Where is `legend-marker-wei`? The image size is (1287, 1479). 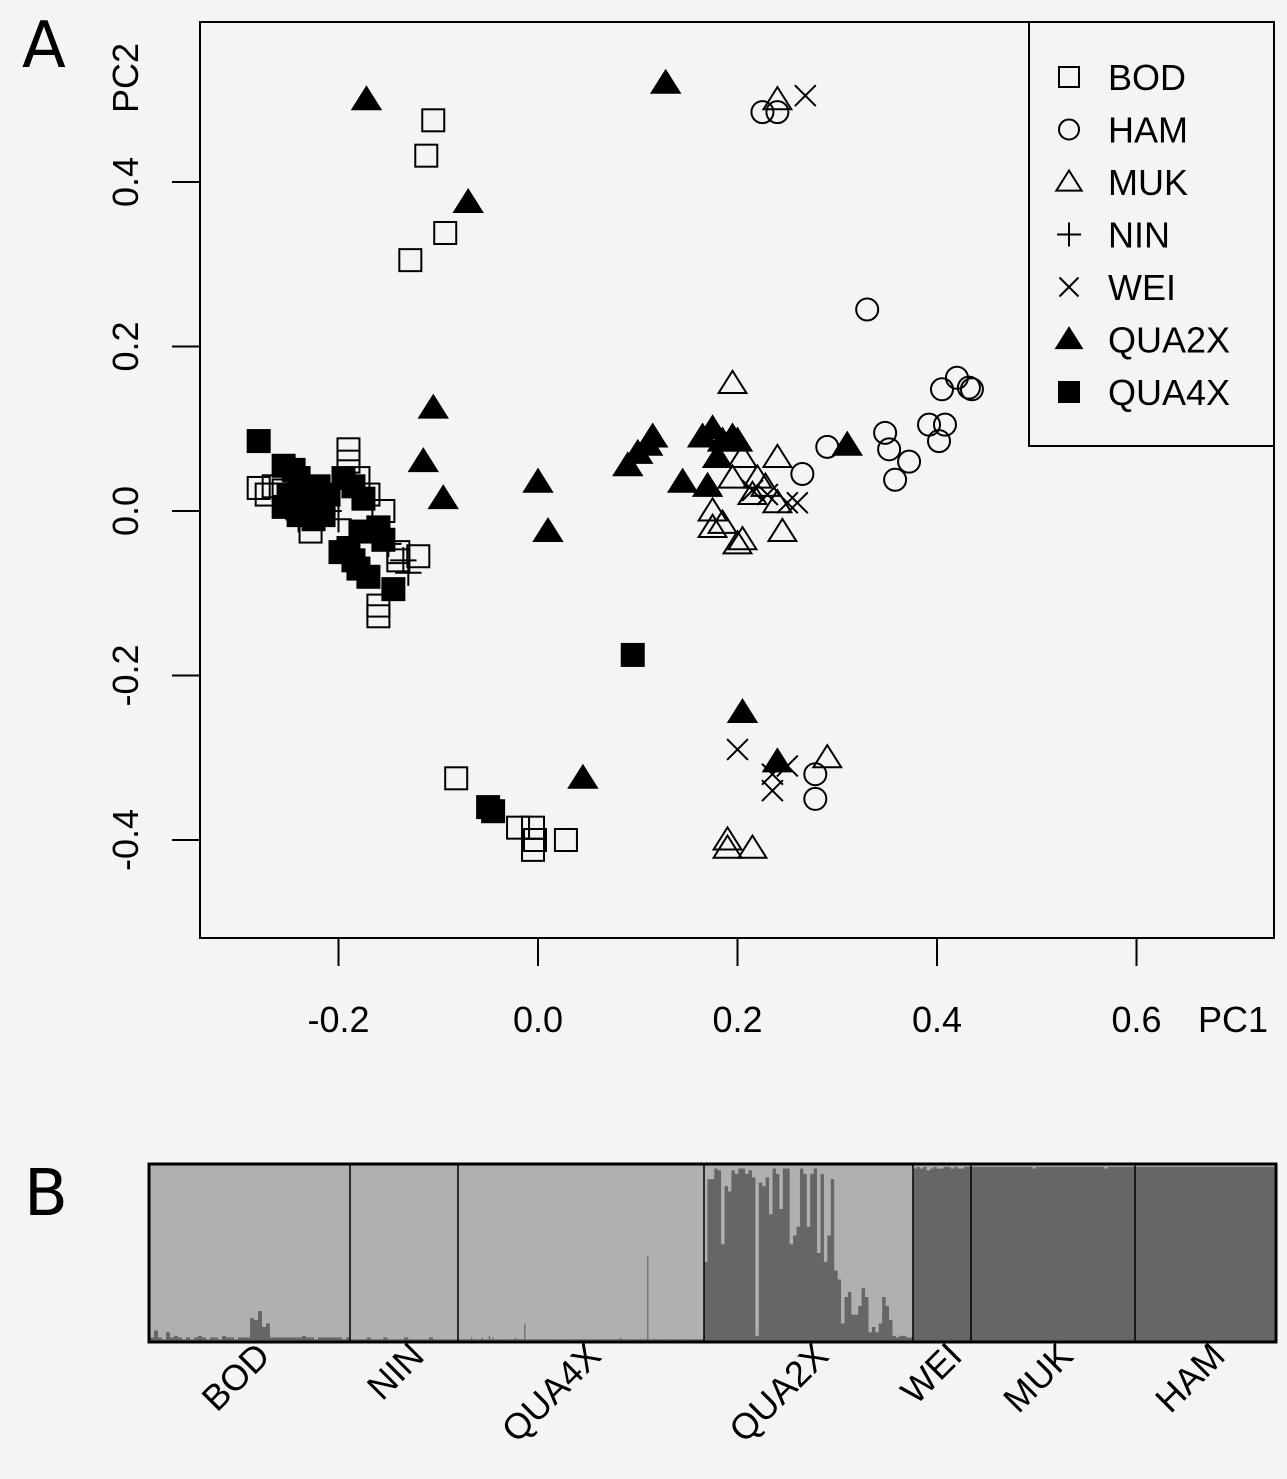
legend-marker-wei is located at coordinates (1069, 287).